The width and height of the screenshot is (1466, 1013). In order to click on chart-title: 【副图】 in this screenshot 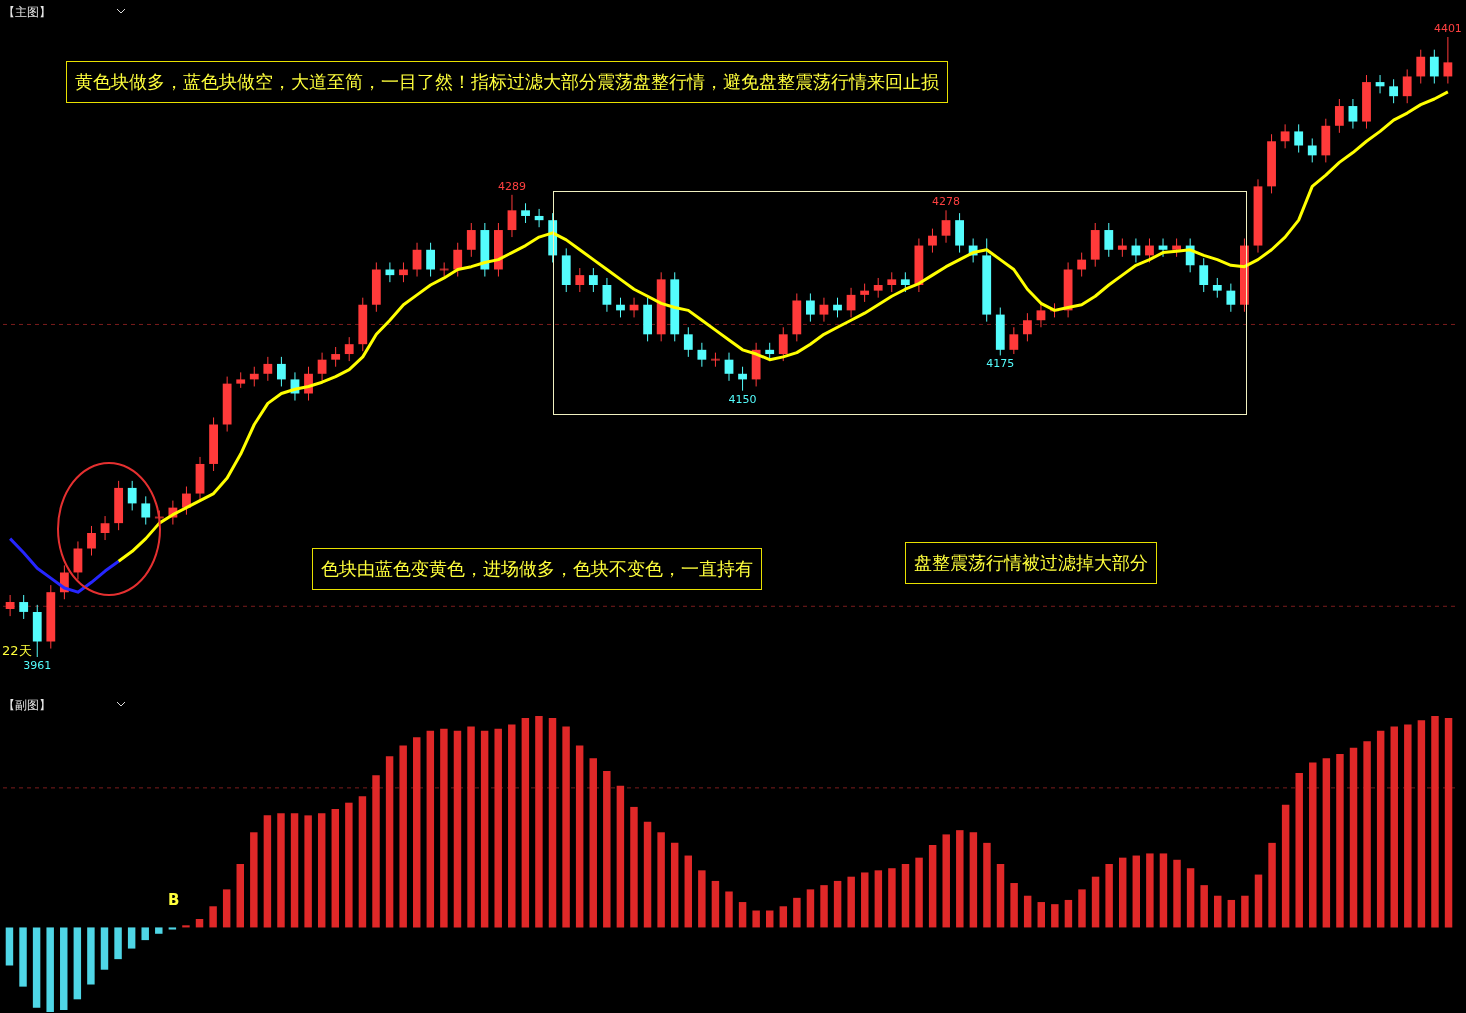, I will do `click(26, 705)`.